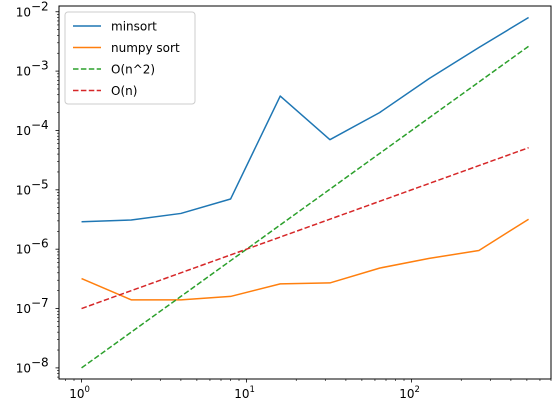 Image resolution: width=559 pixels, height=417 pixels. I want to click on y-tick-exponent: −4, so click(40, 125).